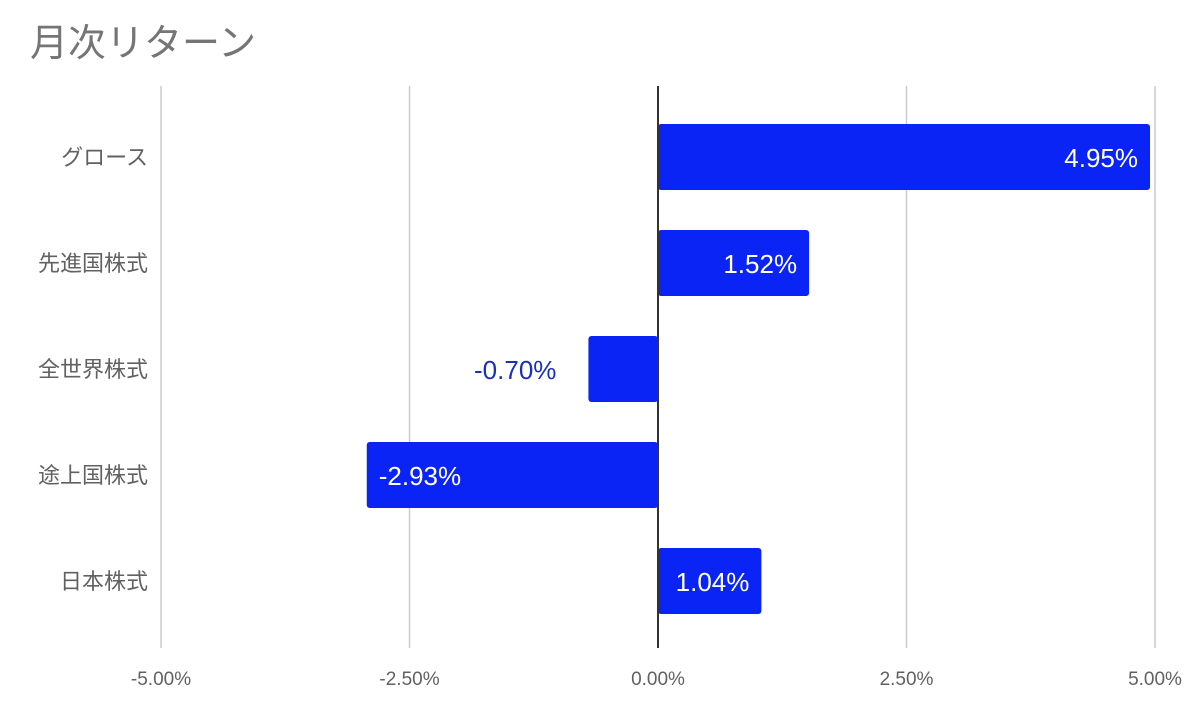 The width and height of the screenshot is (1190, 714). Describe the element at coordinates (713, 582) in the screenshot. I see `data-label: 1.04%` at that location.